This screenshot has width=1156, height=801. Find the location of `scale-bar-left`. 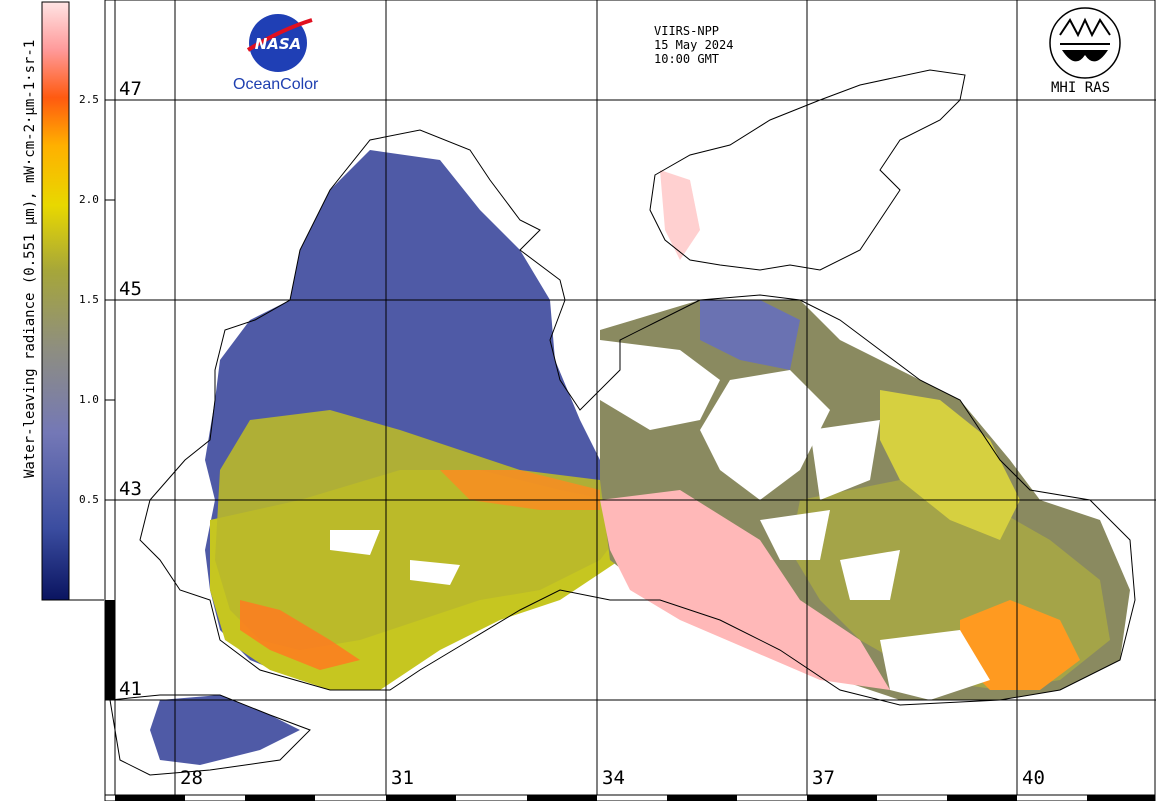

scale-bar-left is located at coordinates (110, 350).